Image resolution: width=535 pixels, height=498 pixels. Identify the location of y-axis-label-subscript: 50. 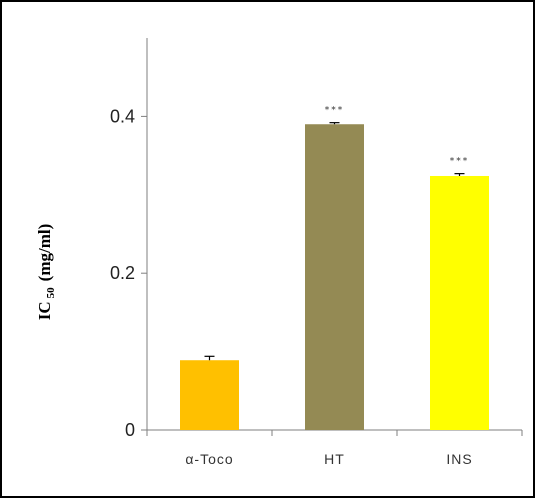
(51, 293).